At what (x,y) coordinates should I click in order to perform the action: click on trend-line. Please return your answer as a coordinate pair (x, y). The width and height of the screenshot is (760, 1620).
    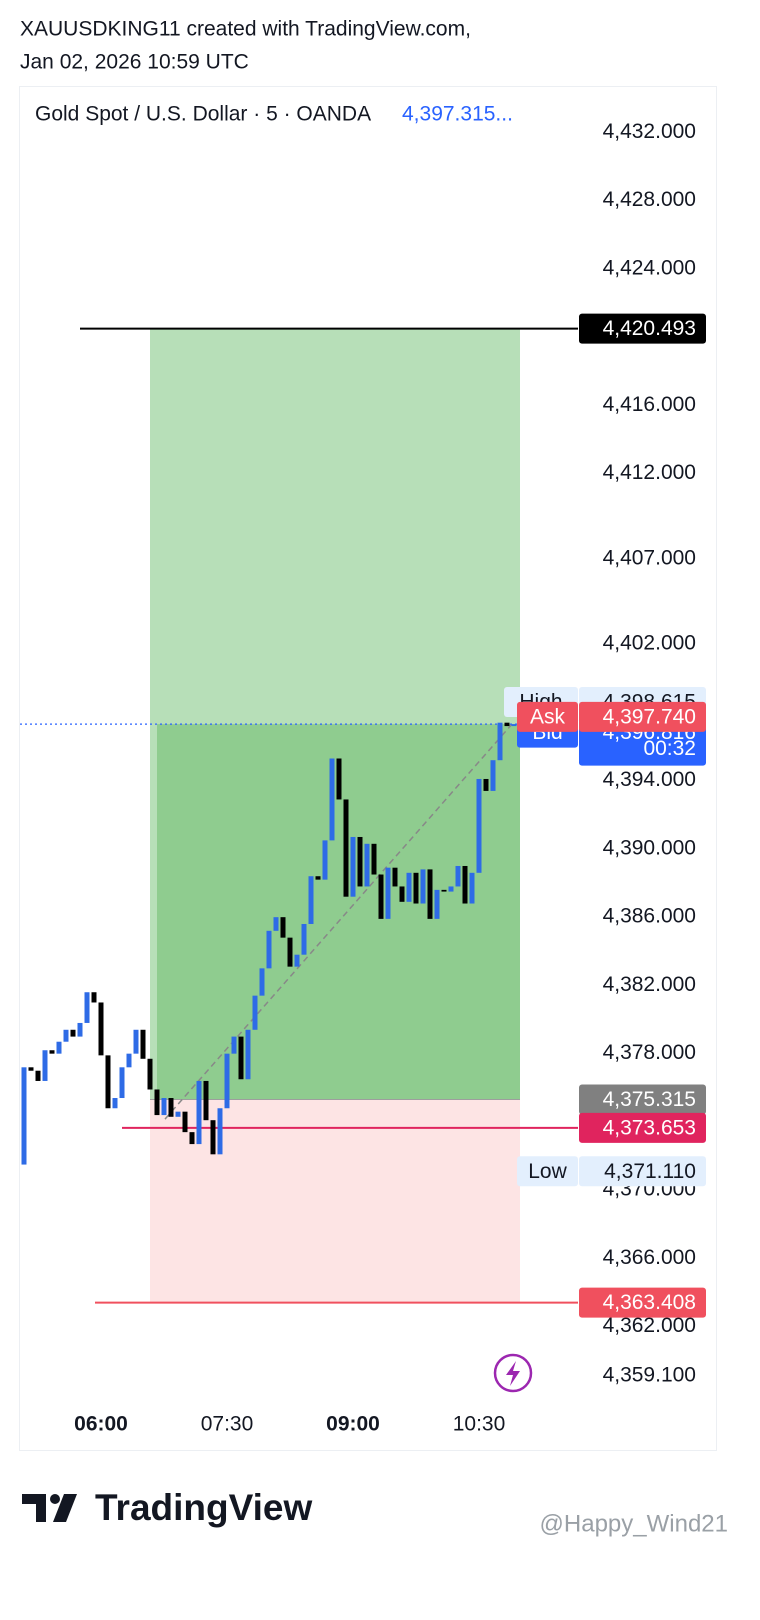
    Looking at the image, I should click on (338, 921).